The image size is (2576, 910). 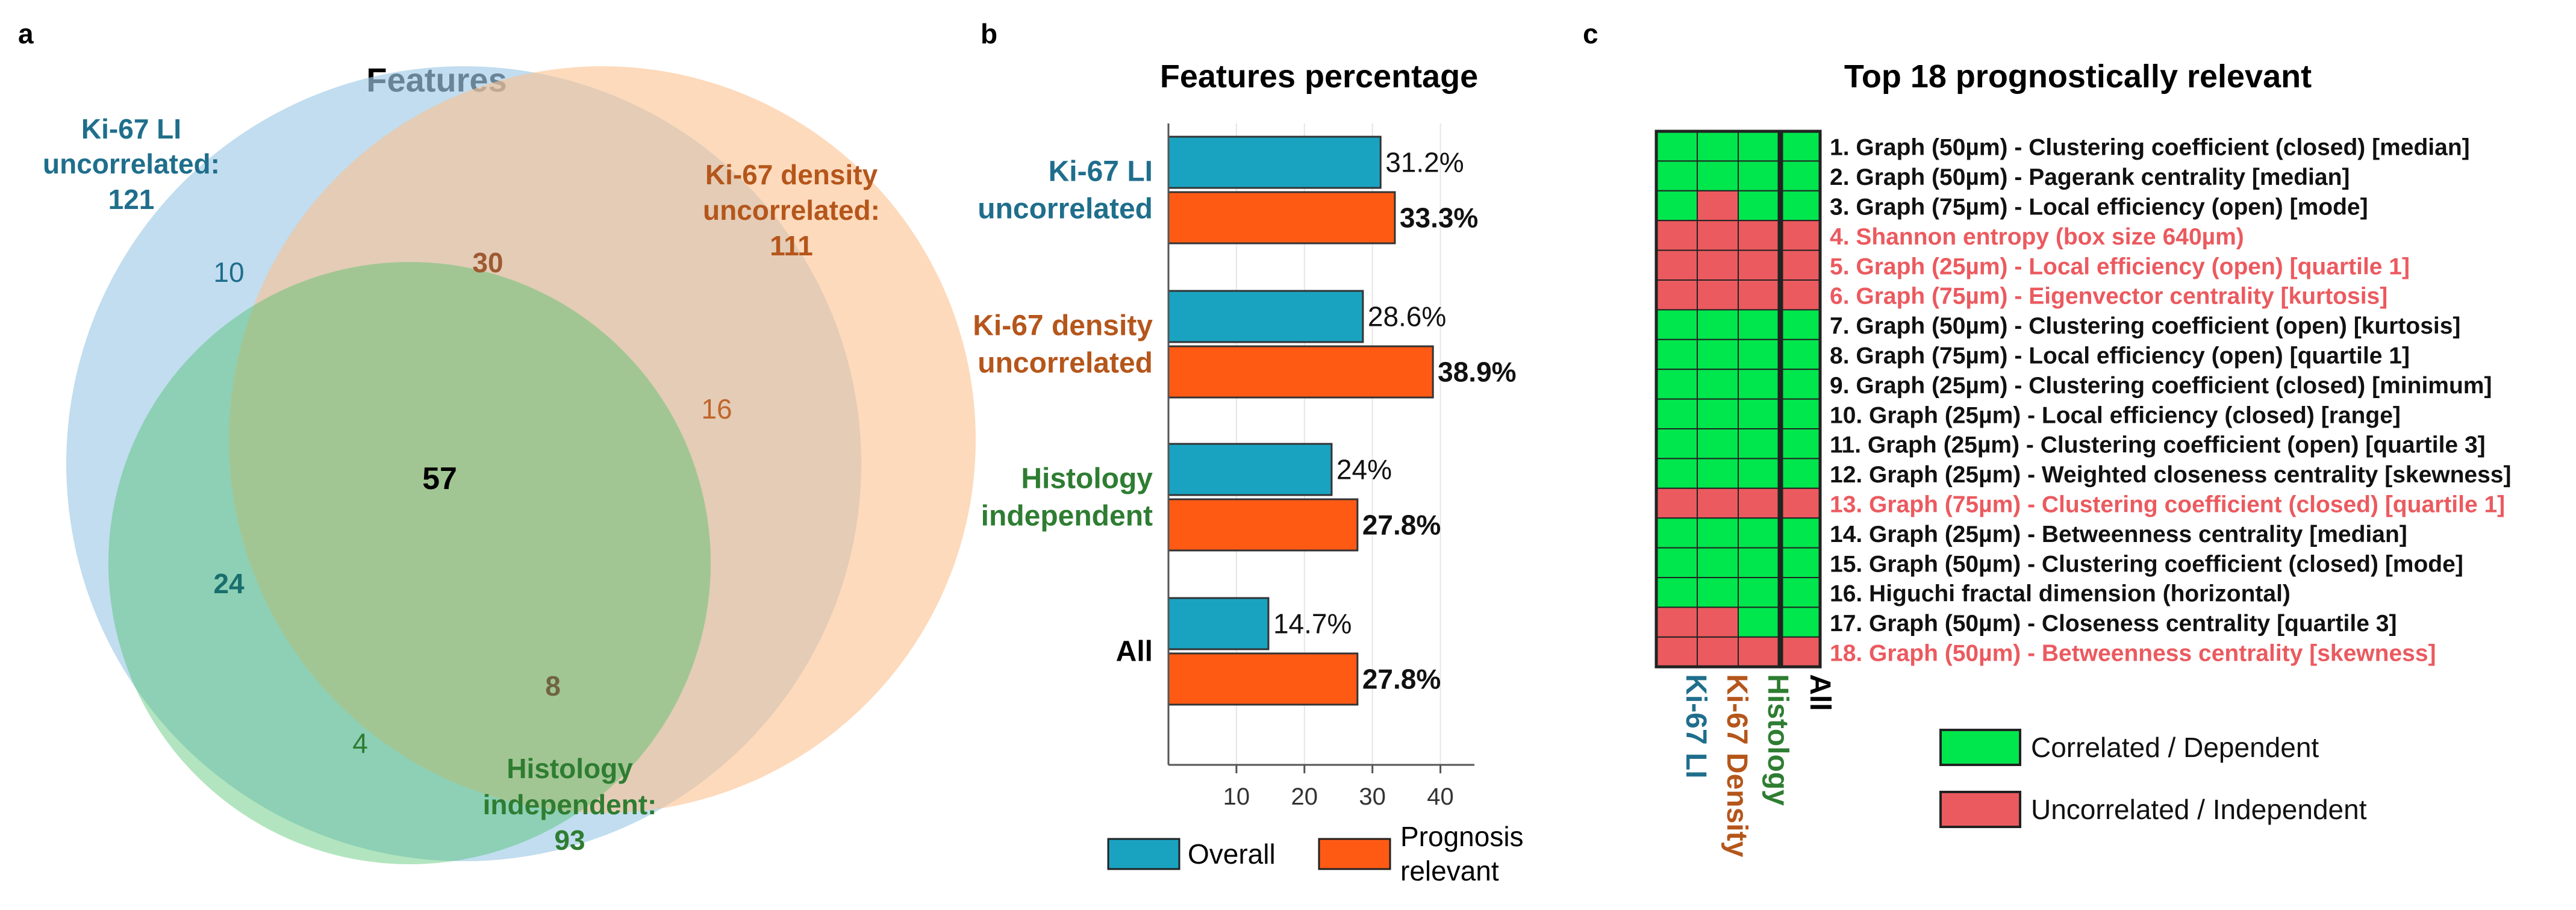 What do you see at coordinates (1315, 854) in the screenshot?
I see `bar-legend: Overall Prognosis relevant` at bounding box center [1315, 854].